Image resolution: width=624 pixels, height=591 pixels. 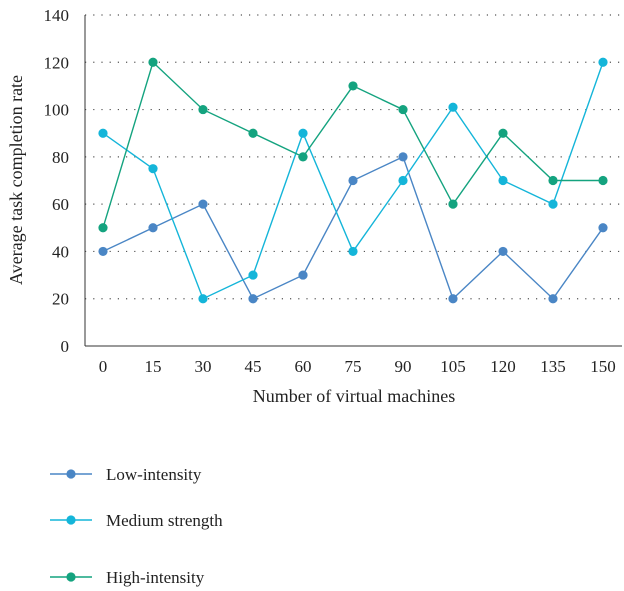 What do you see at coordinates (503, 366) in the screenshot?
I see `x-tick-label: 120` at bounding box center [503, 366].